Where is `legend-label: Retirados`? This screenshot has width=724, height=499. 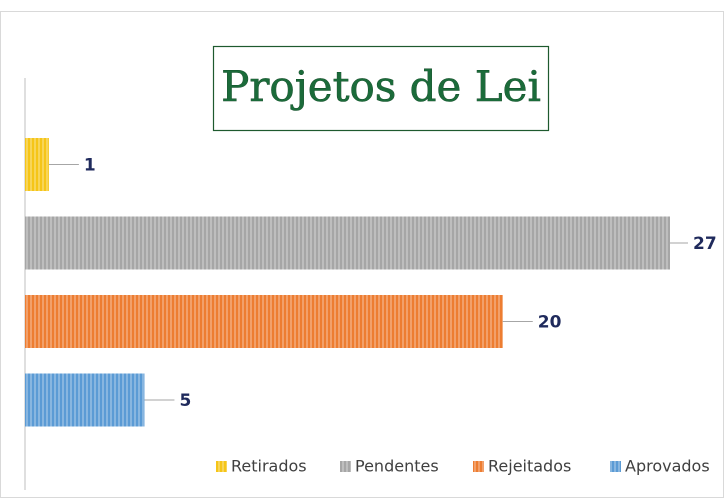 legend-label: Retirados is located at coordinates (269, 466).